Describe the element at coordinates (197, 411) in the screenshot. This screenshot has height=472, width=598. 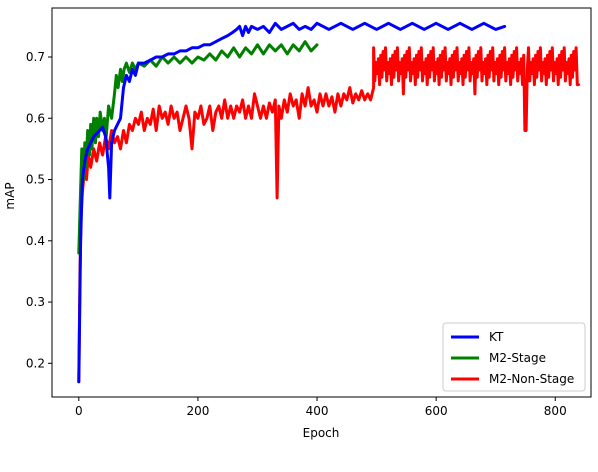
I see `x-tick-label: 200` at that location.